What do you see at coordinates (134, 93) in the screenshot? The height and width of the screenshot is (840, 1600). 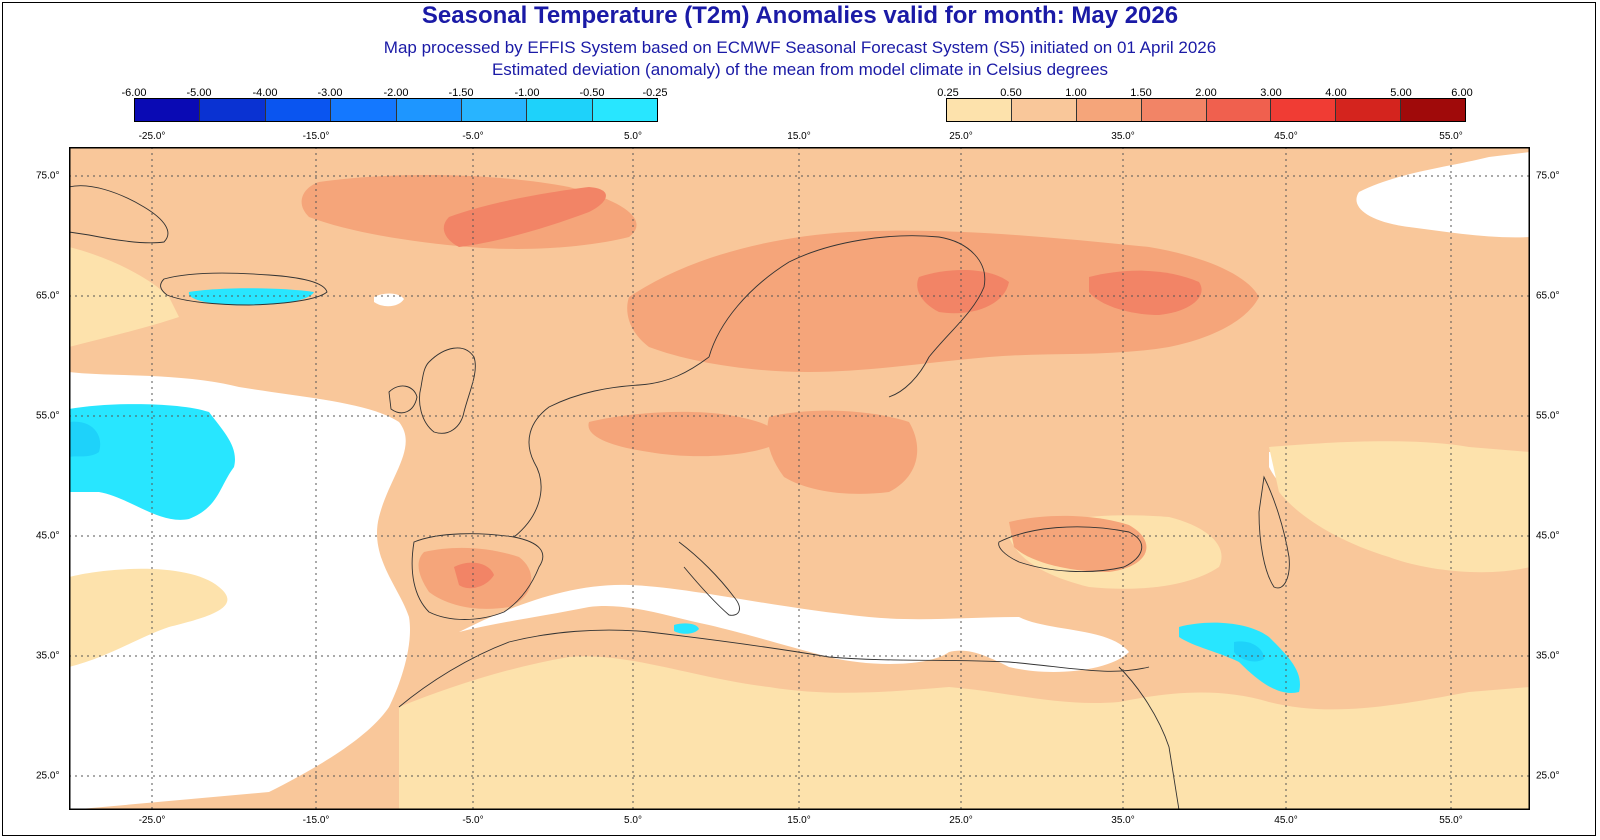 I see `legend-label-neg: -6.00` at bounding box center [134, 93].